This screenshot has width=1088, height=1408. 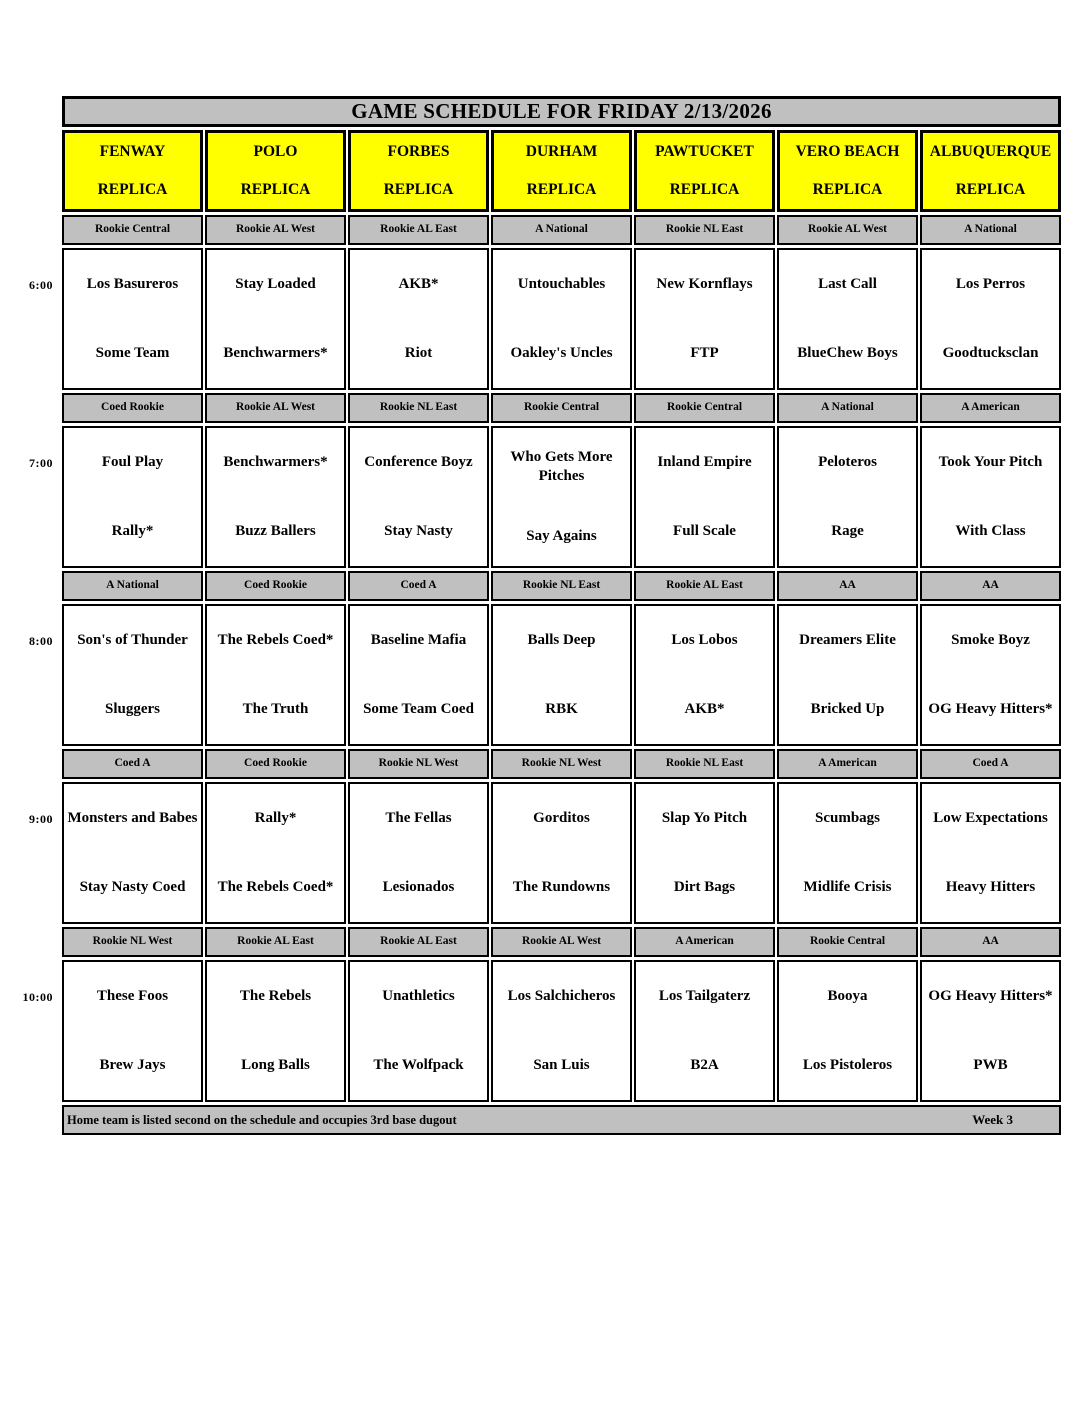 What do you see at coordinates (418, 319) in the screenshot?
I see `game-cell: AKB* Riot` at bounding box center [418, 319].